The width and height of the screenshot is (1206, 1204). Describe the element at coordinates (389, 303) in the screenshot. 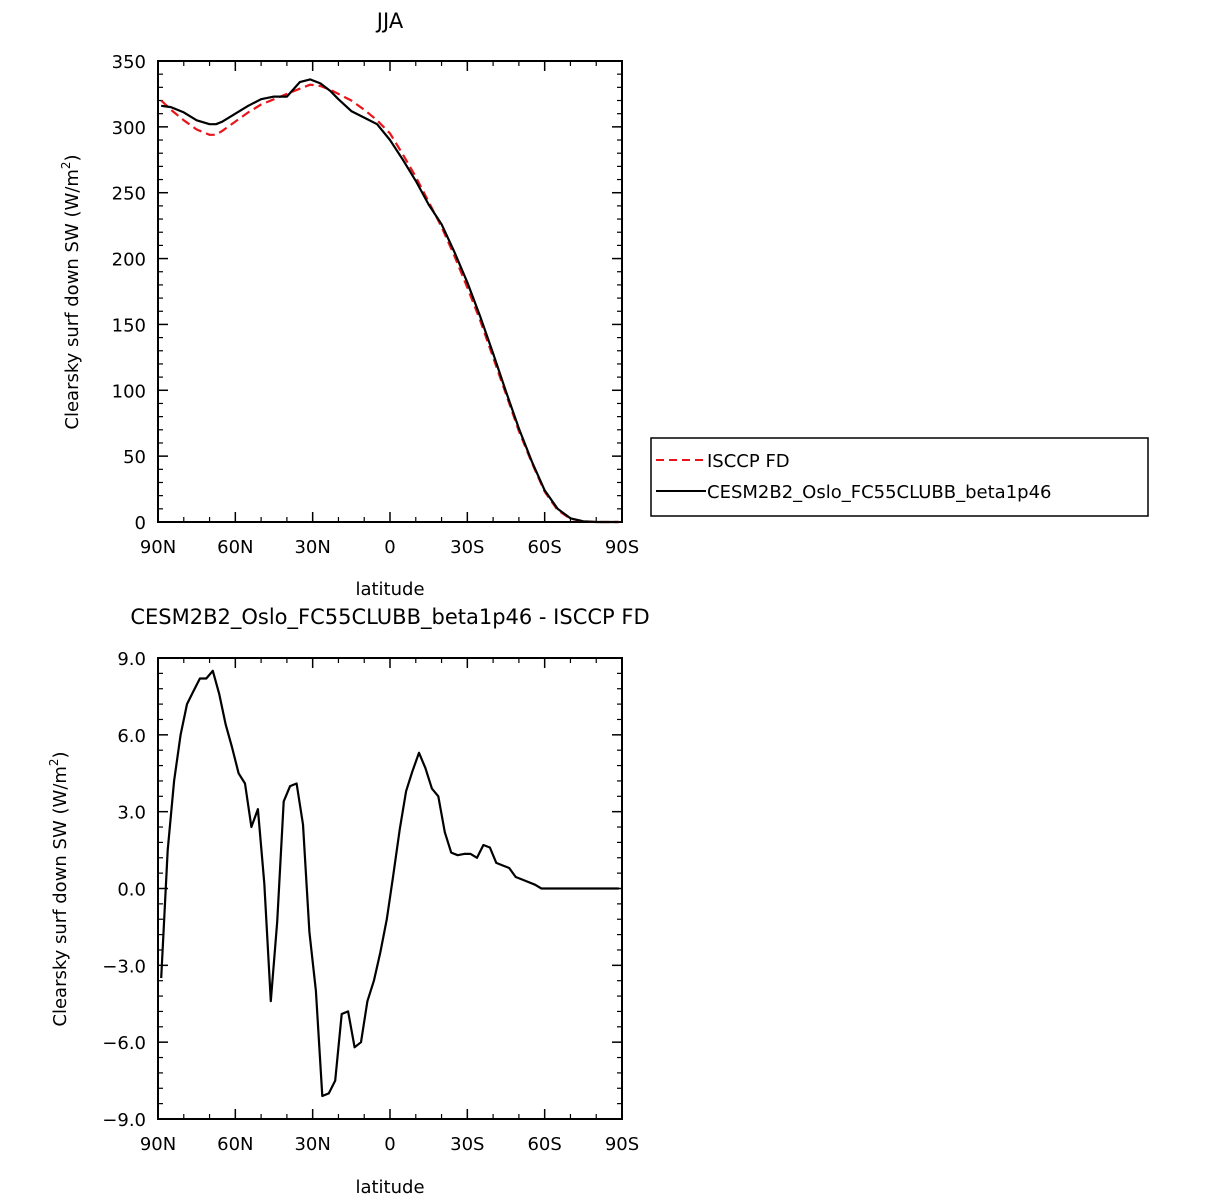

I see `series-line-isccp-fd` at that location.